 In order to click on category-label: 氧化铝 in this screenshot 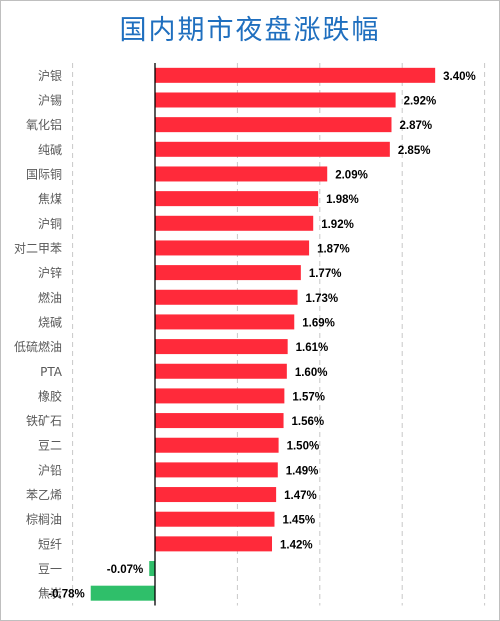, I will do `click(44, 124)`.